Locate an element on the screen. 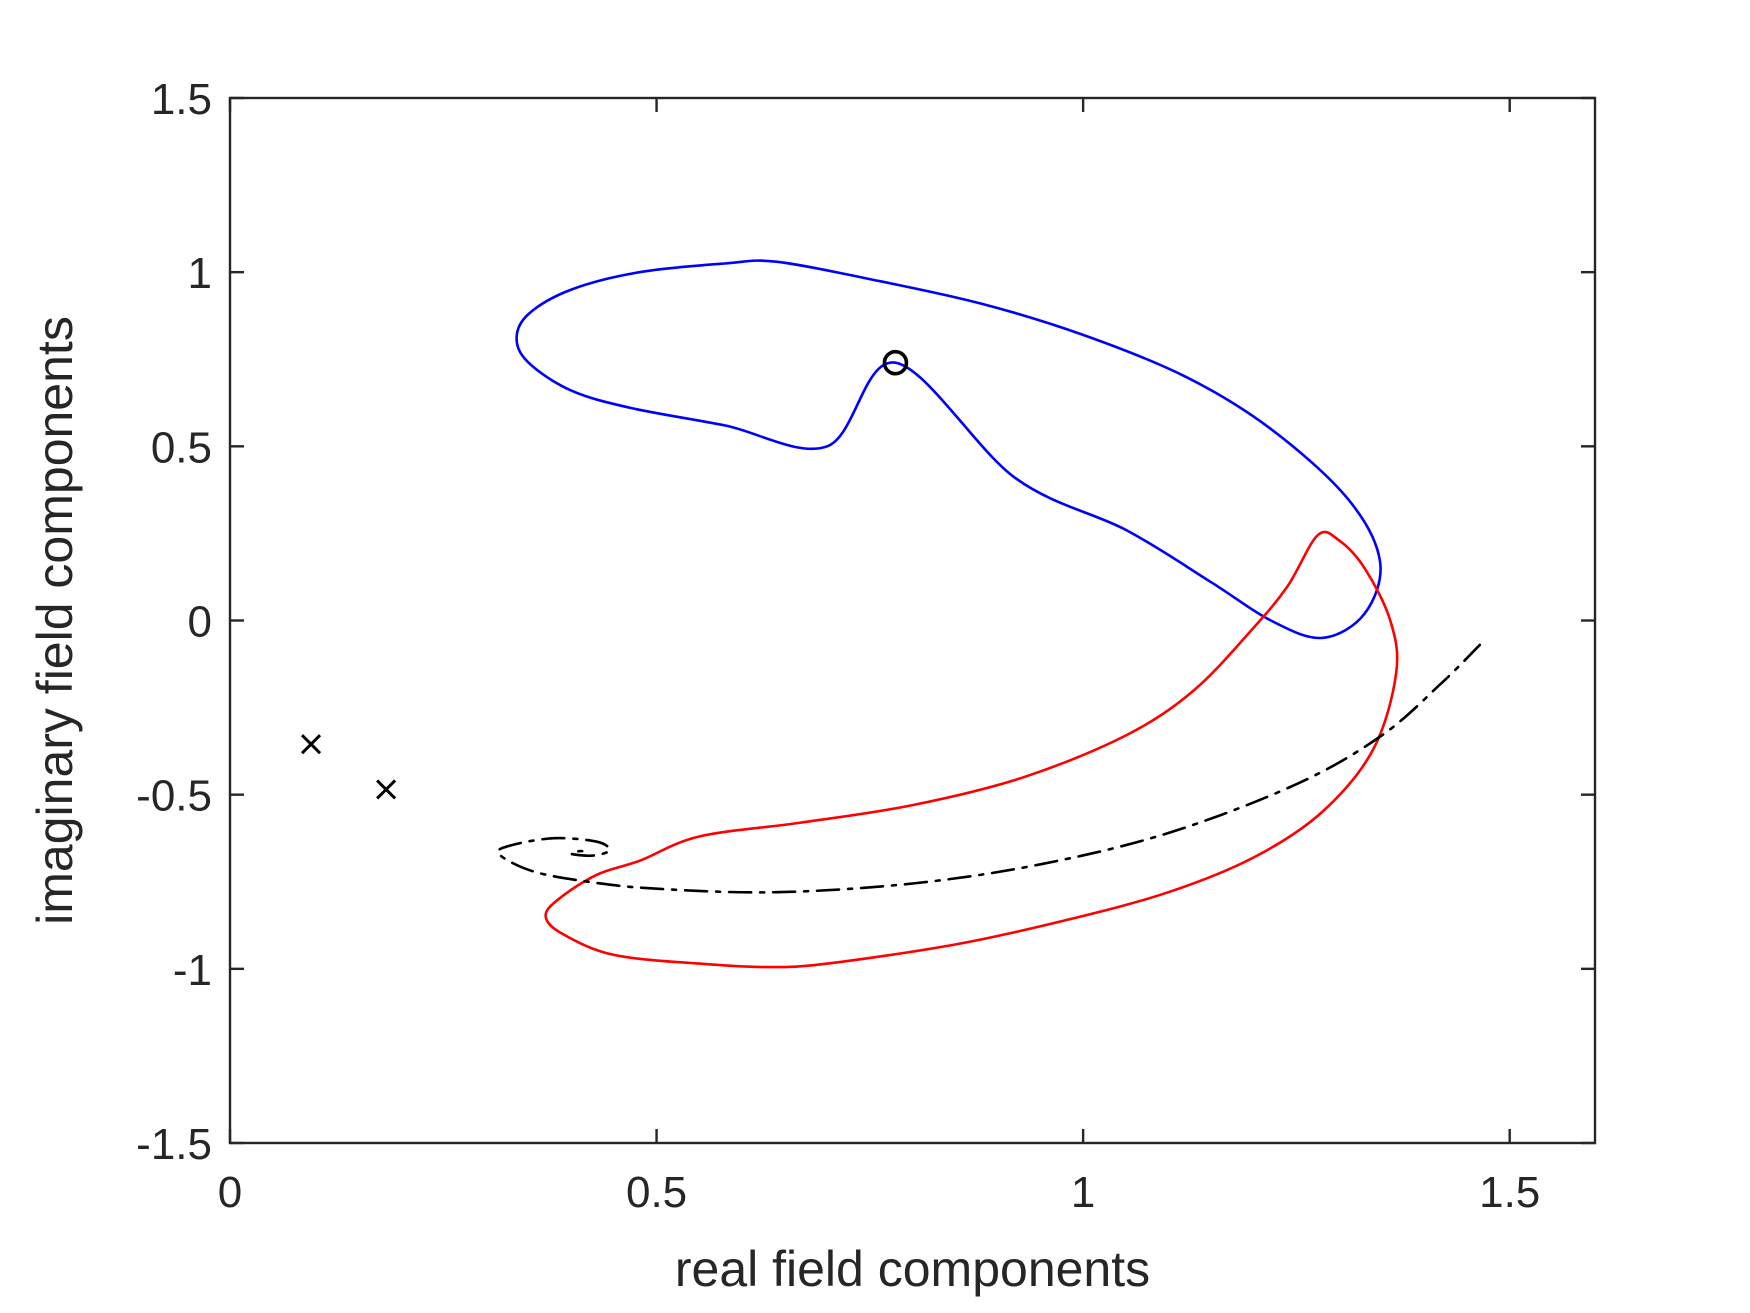 The height and width of the screenshot is (1313, 1750). y-tick-label: -1.5 is located at coordinates (174, 1144).